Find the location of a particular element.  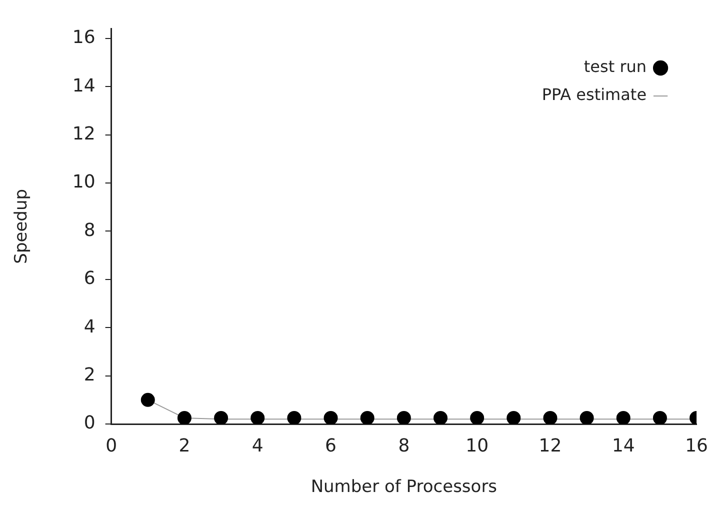

y-tick-label: 6 is located at coordinates (90, 279).